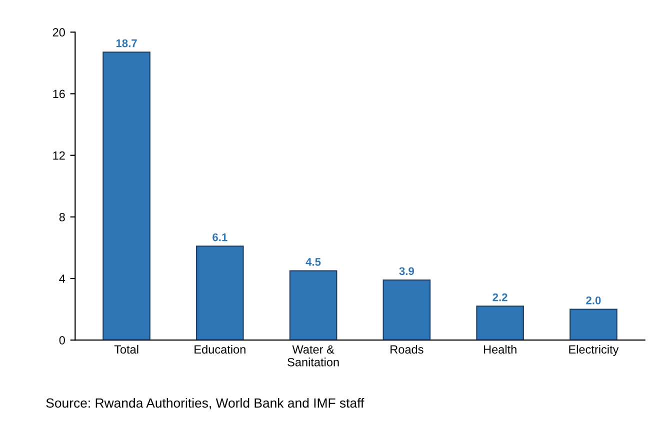 Image resolution: width=671 pixels, height=423 pixels. Describe the element at coordinates (406, 271) in the screenshot. I see `data-label: 3.9` at that location.